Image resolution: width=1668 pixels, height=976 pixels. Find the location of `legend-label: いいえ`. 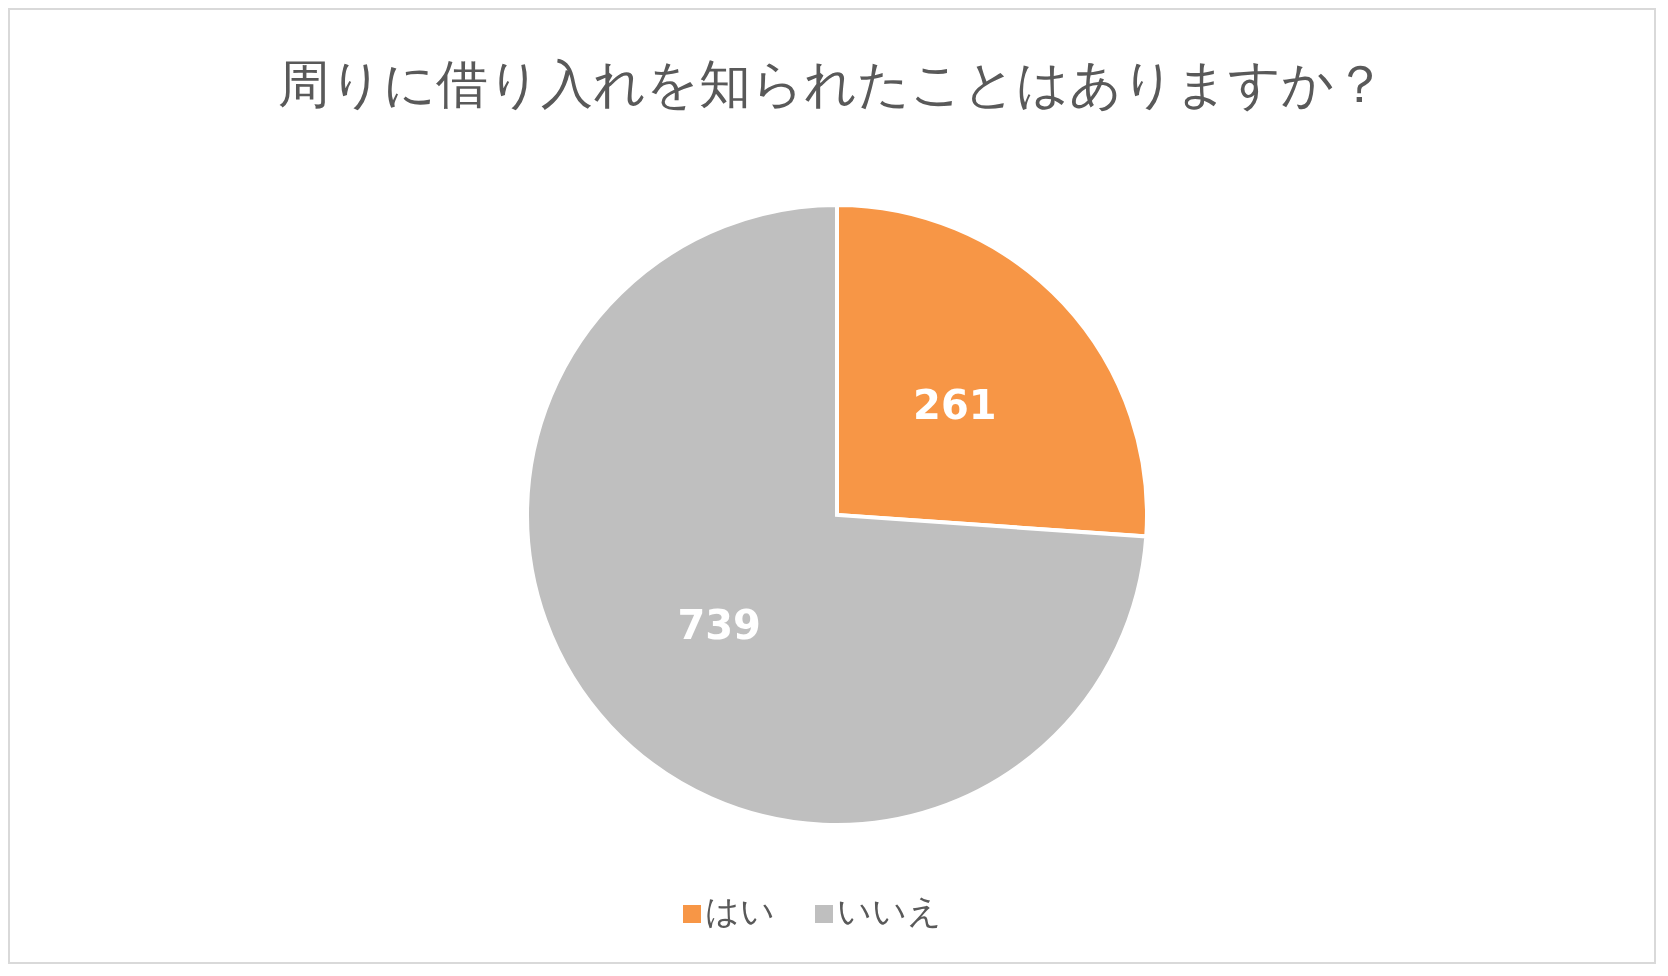

legend-label: いいえ is located at coordinates (889, 911).